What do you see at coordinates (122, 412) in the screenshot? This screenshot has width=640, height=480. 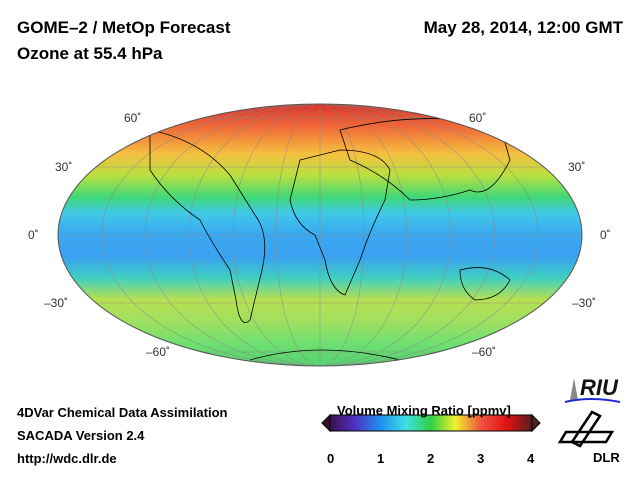 I see `footer-line1: 4DVar Chemical Data Assimilation` at bounding box center [122, 412].